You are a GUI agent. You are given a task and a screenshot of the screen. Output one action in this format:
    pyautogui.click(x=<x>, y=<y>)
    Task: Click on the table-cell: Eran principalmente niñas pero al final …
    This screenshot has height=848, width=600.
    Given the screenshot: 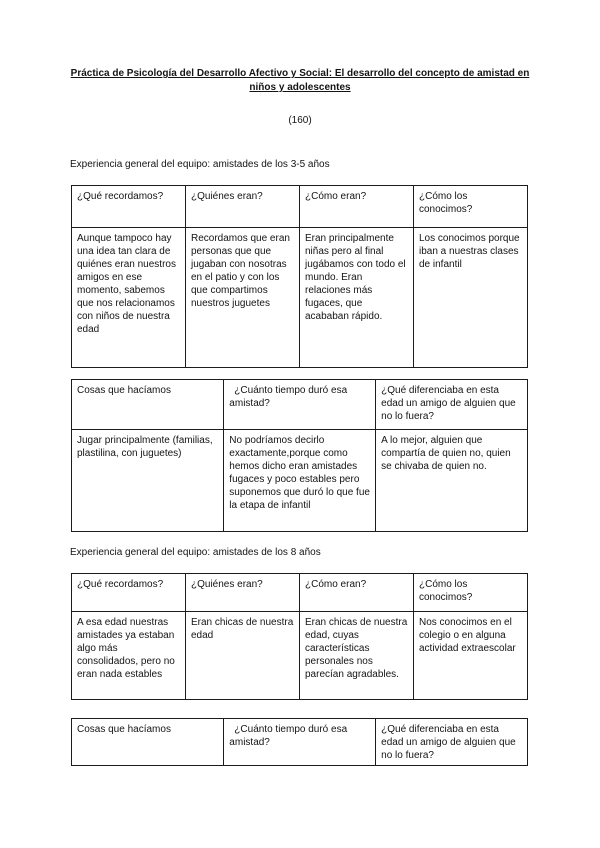 What is the action you would take?
    pyautogui.click(x=356, y=297)
    